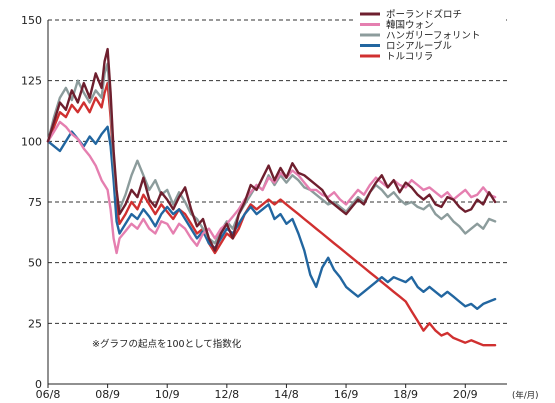  Describe the element at coordinates (346, 394) in the screenshot. I see `x-tick-label: 16/9` at that location.